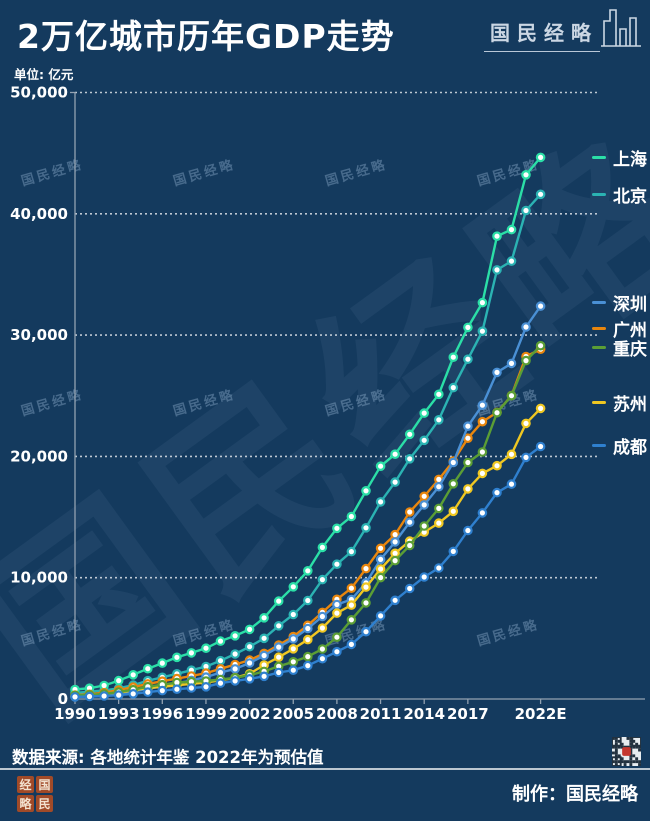 The width and height of the screenshot is (650, 821). What do you see at coordinates (278, 625) in the screenshot?
I see `data-point-beijing-2004` at bounding box center [278, 625].